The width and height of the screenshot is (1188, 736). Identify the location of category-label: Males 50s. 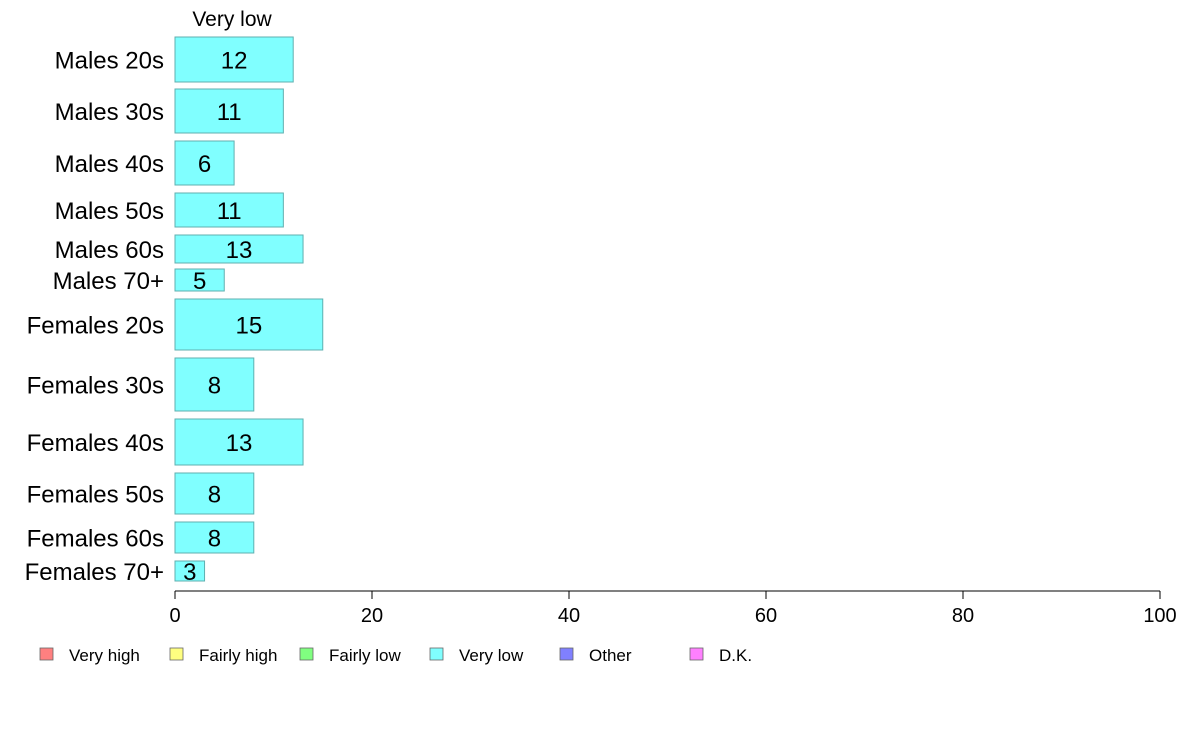
(109, 211).